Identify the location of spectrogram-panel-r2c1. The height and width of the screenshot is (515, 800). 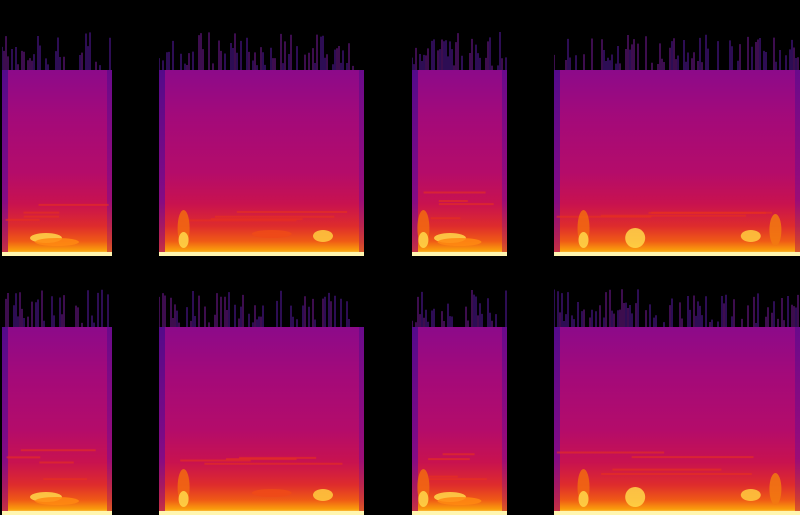
(57, 401).